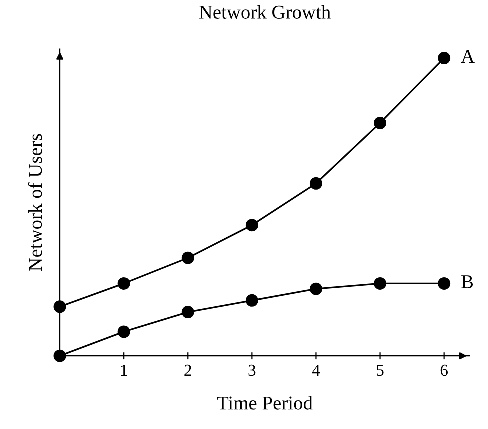 This screenshot has width=488, height=429. Describe the element at coordinates (468, 56) in the screenshot. I see `series-label: A` at that location.